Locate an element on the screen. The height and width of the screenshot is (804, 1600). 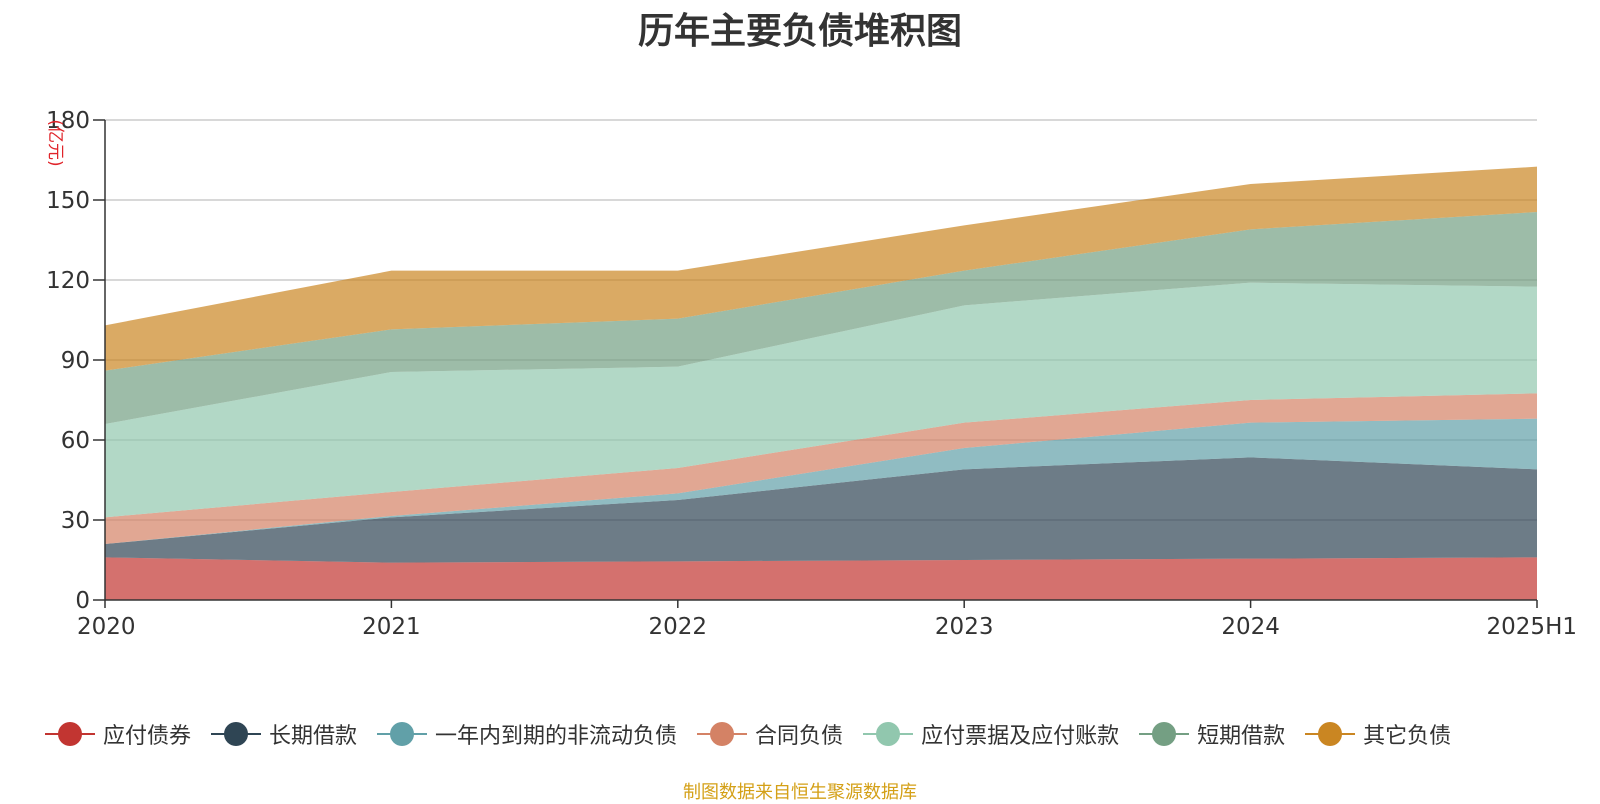
x-tick-label: 2021 is located at coordinates (391, 627).